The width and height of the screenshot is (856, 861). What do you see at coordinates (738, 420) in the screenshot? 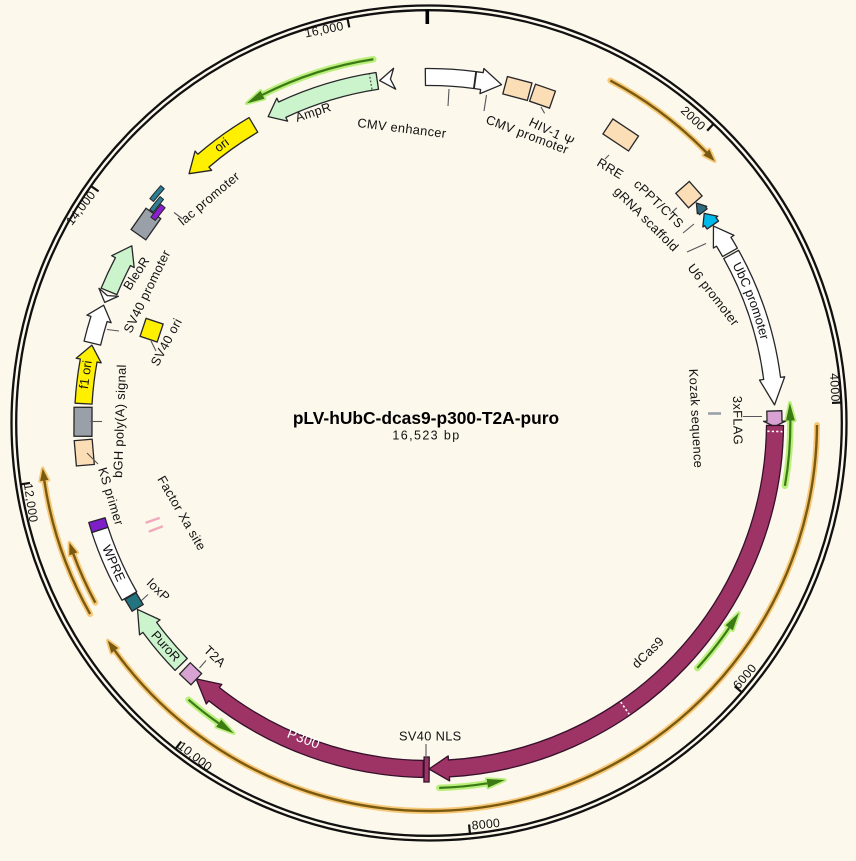
I see `svg-text: 3xFLAG` at bounding box center [738, 420].